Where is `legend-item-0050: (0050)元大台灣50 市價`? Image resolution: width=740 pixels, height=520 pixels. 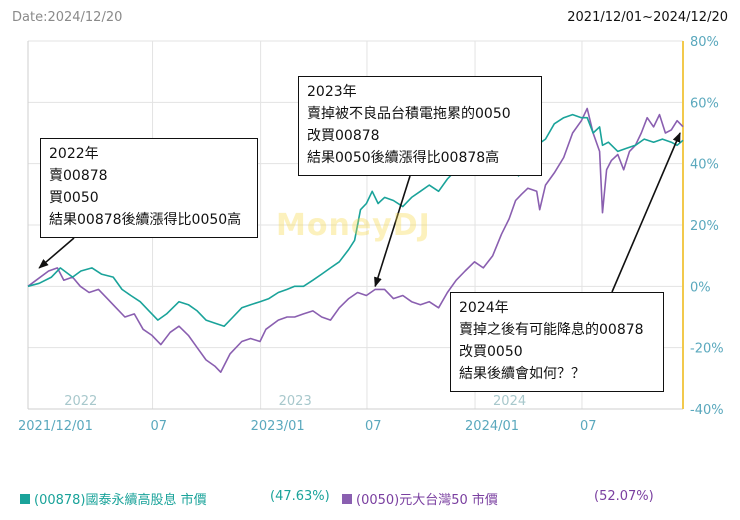
legend-item-0050: (0050)元大台灣50 市價 is located at coordinates (420, 498).